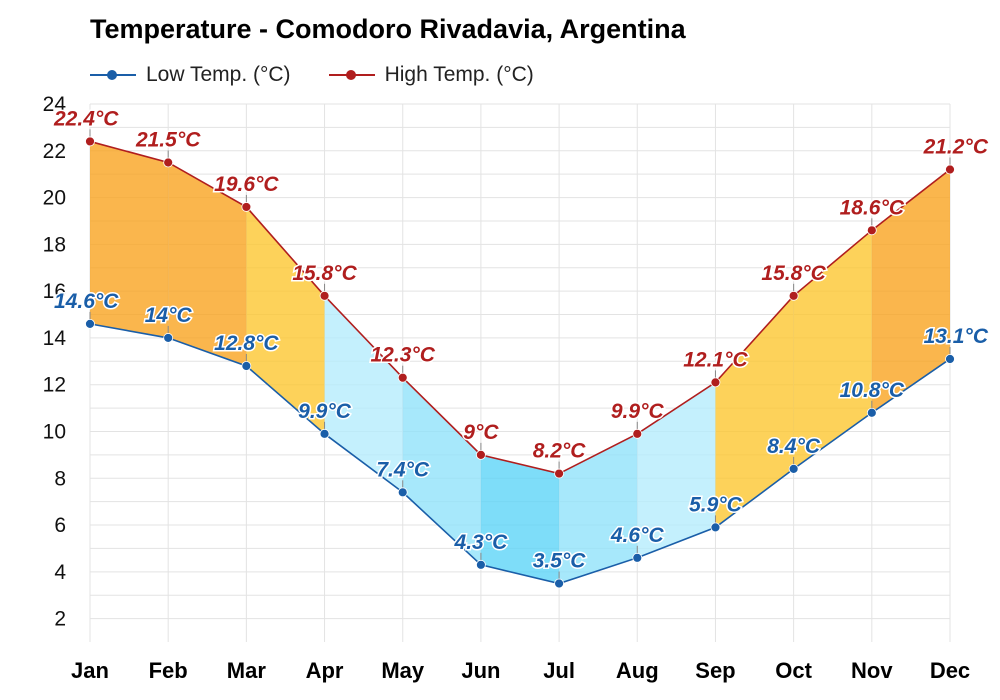 Image resolution: width=1000 pixels, height=700 pixels. I want to click on y-tick-label: 4, so click(60, 572).